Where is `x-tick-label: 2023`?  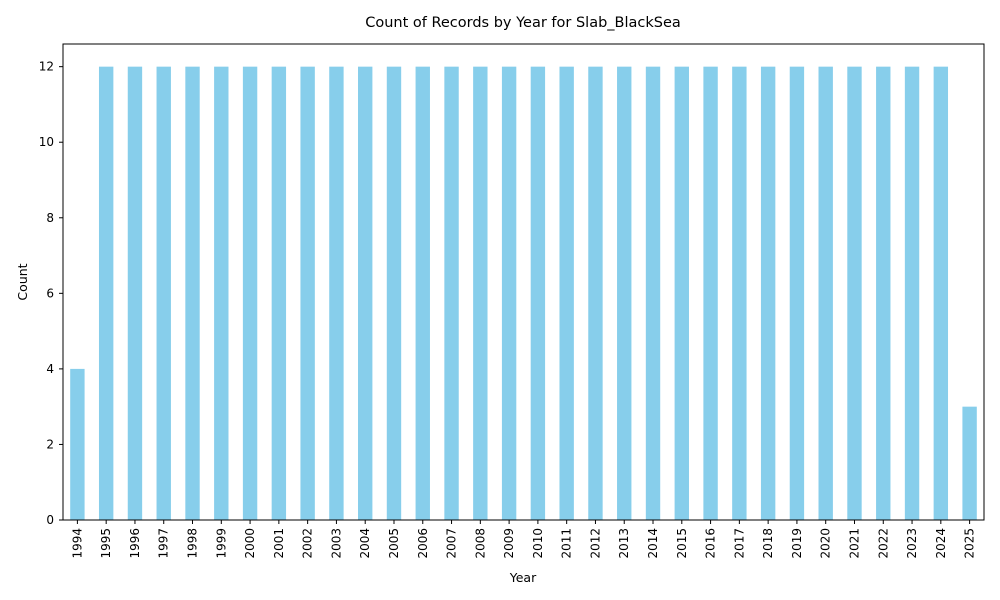 x-tick-label: 2023 is located at coordinates (912, 543).